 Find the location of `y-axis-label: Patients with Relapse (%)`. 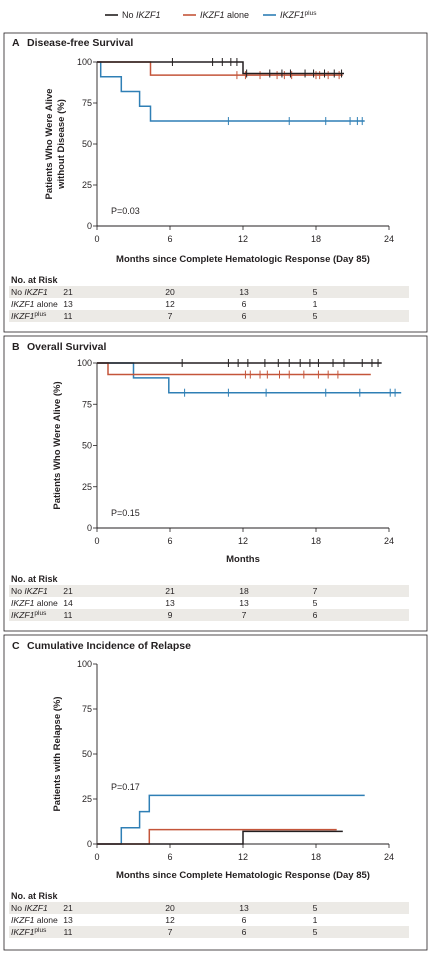

y-axis-label: Patients with Relapse (%) is located at coordinates (57, 753).